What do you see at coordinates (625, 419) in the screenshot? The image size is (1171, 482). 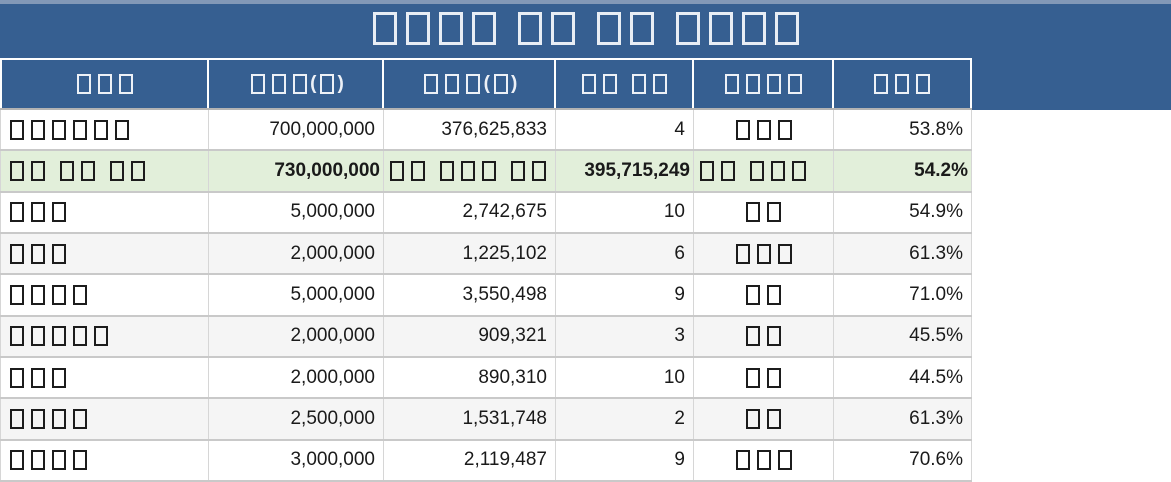 I see `table-cell-7-3: 2` at bounding box center [625, 419].